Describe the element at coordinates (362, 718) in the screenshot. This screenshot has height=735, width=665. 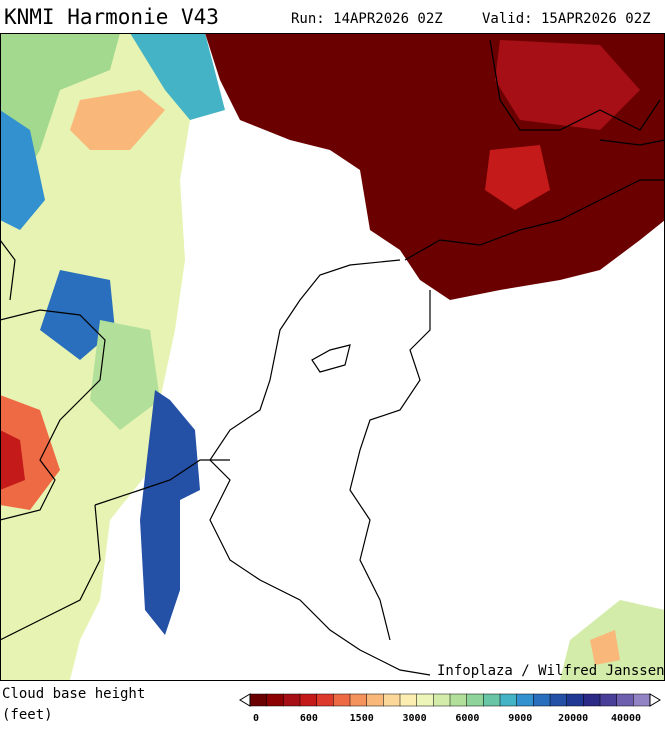
I see `legend-label: 1500` at that location.